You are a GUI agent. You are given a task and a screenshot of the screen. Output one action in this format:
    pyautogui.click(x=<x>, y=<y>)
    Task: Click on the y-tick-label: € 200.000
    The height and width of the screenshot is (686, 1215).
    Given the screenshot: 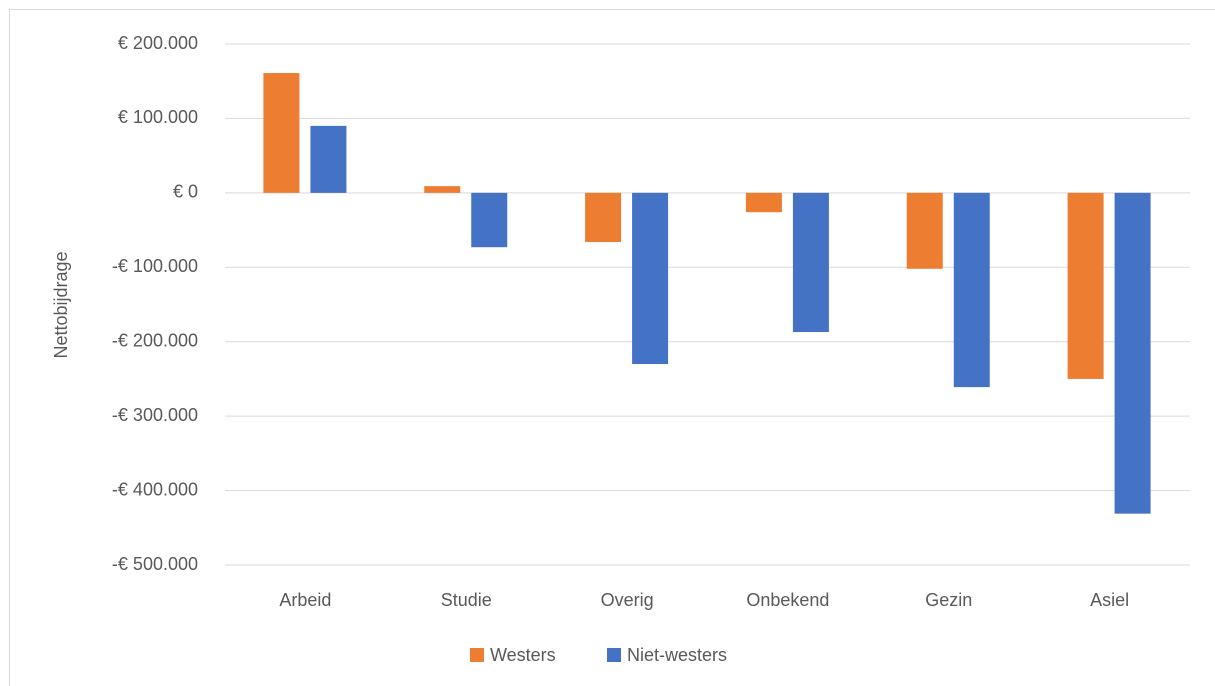 What is the action you would take?
    pyautogui.click(x=158, y=43)
    